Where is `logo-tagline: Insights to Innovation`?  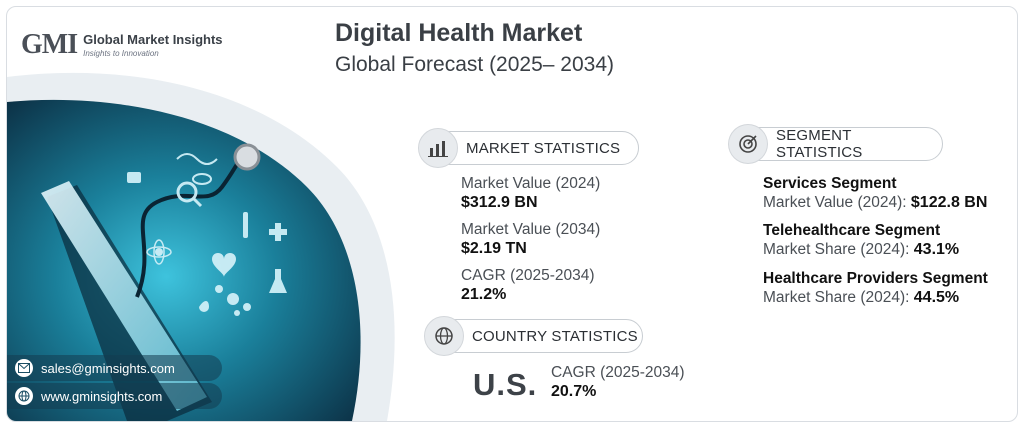
logo-tagline: Insights to Innovation is located at coordinates (121, 53).